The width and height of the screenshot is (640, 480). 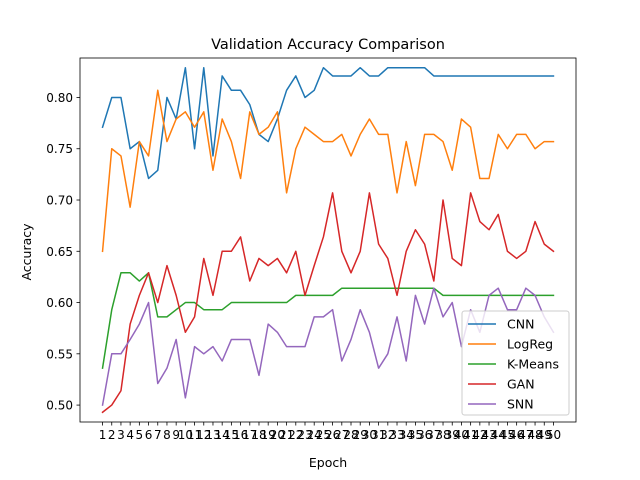 What do you see at coordinates (415, 435) in the screenshot?
I see `x-tick-label: 35` at bounding box center [415, 435].